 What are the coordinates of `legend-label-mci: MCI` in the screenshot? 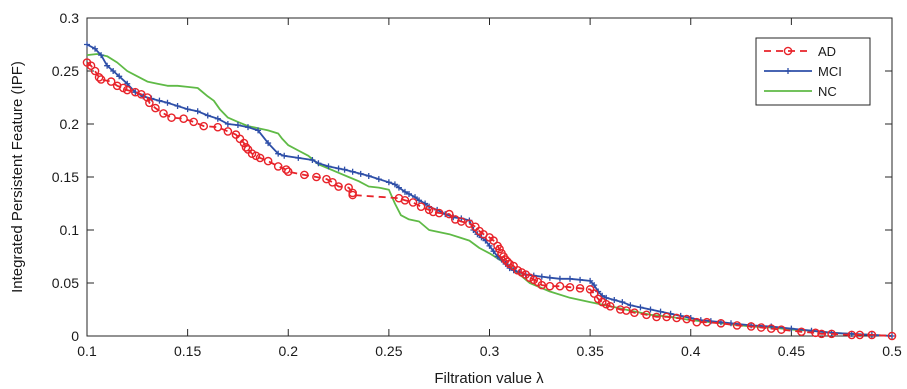 It's located at (830, 71).